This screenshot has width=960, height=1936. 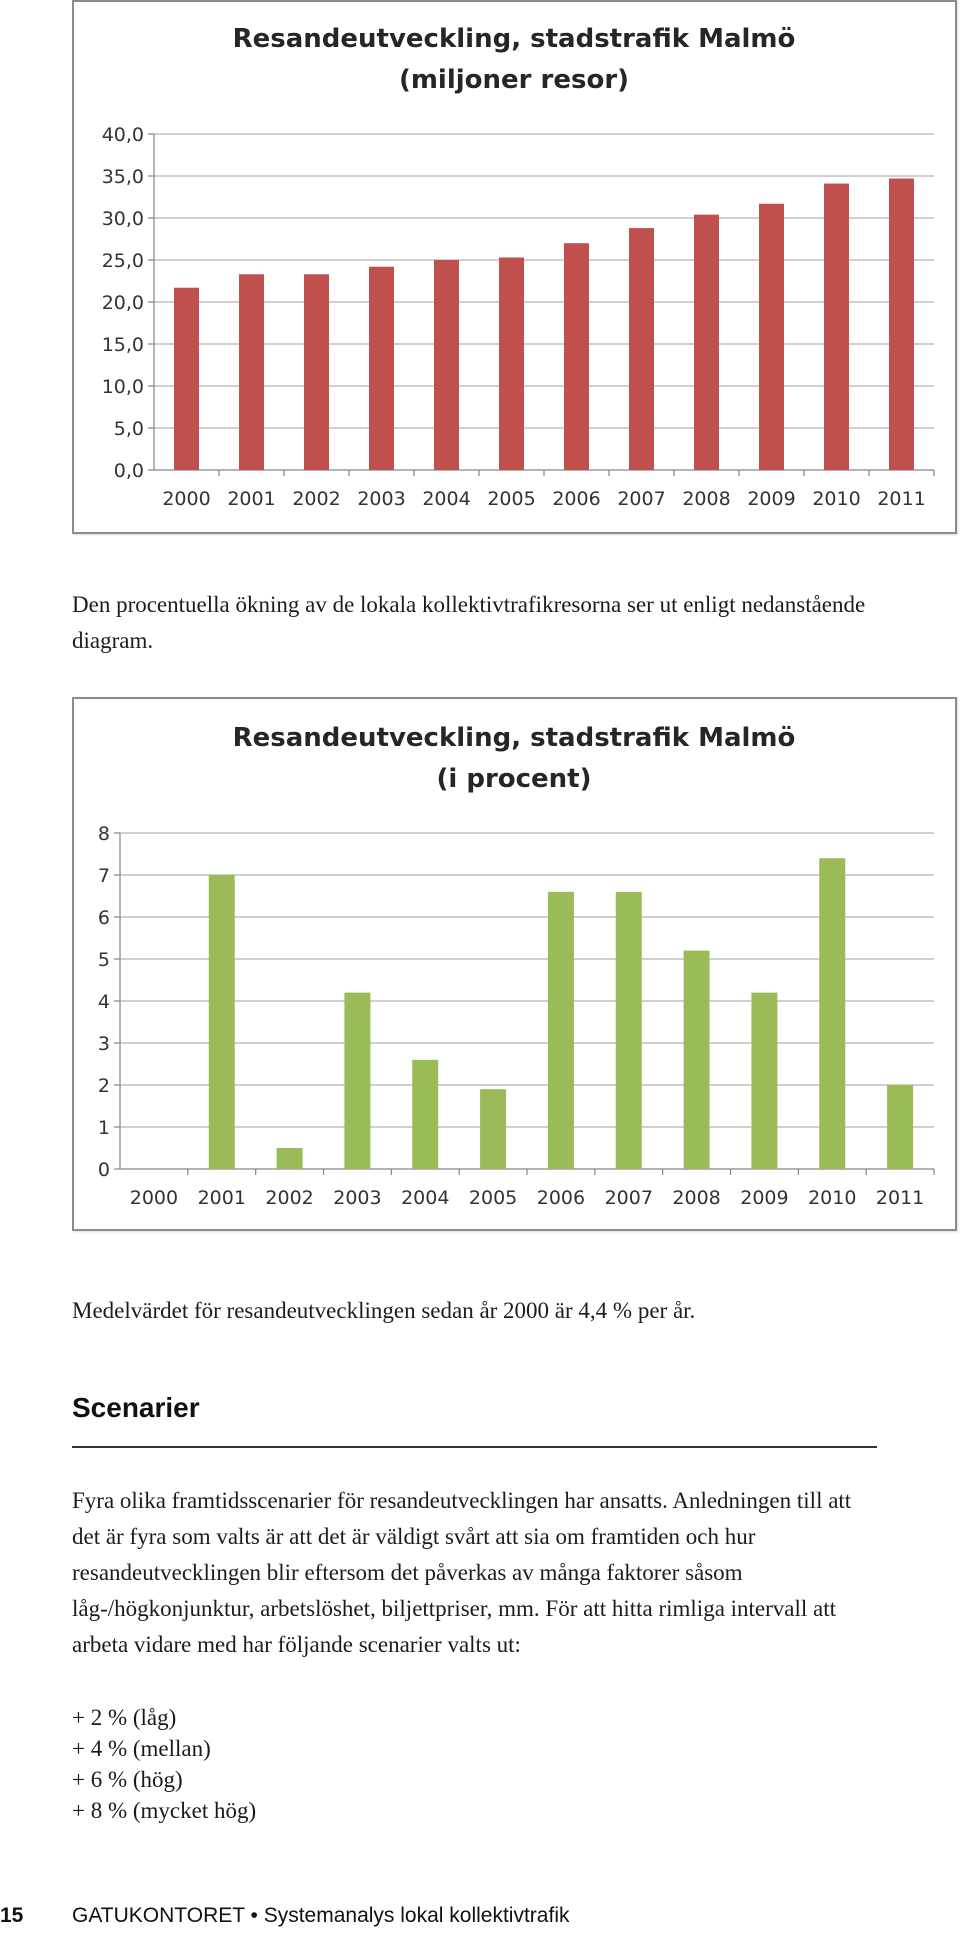 I want to click on y-tick-label: 5,0, so click(x=129, y=429).